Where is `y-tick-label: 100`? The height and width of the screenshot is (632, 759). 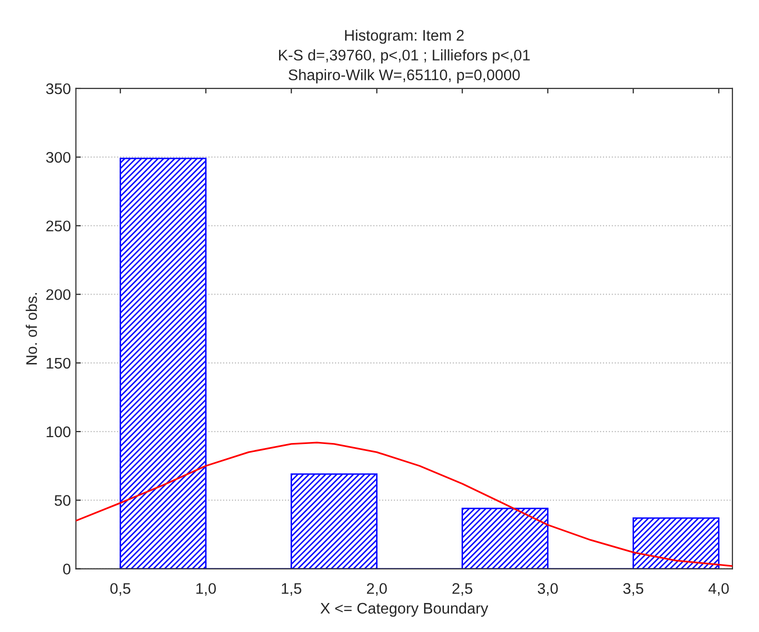 y-tick-label: 100 is located at coordinates (58, 432).